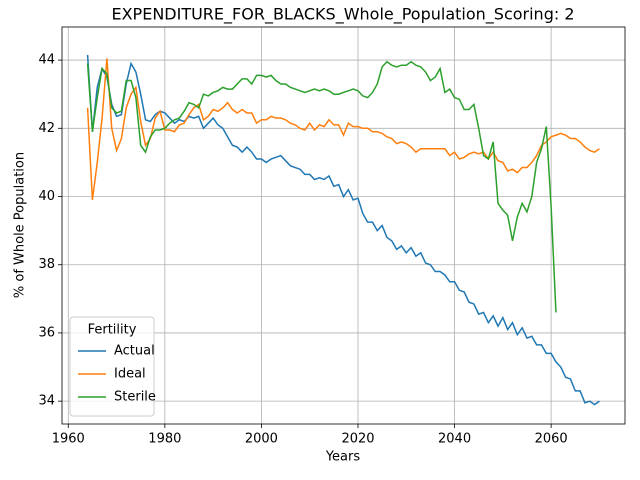 This screenshot has height=480, width=640. What do you see at coordinates (68, 439) in the screenshot?
I see `x-tick-label: 1960` at bounding box center [68, 439].